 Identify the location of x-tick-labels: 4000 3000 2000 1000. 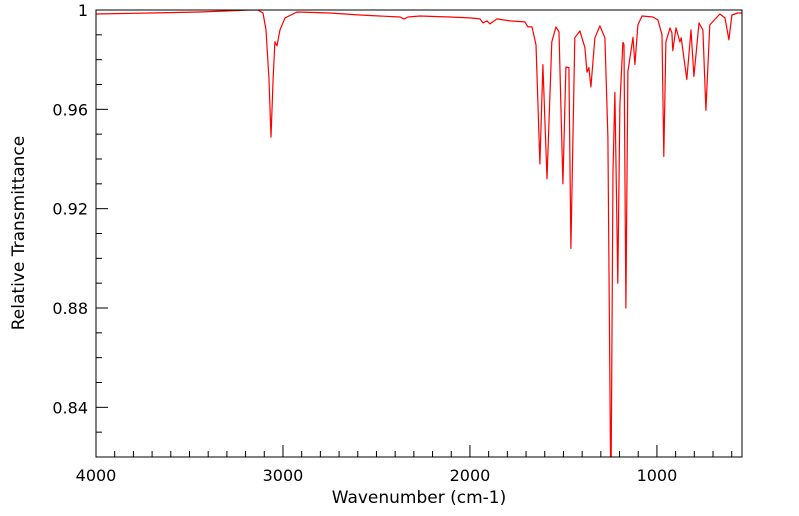
(377, 475).